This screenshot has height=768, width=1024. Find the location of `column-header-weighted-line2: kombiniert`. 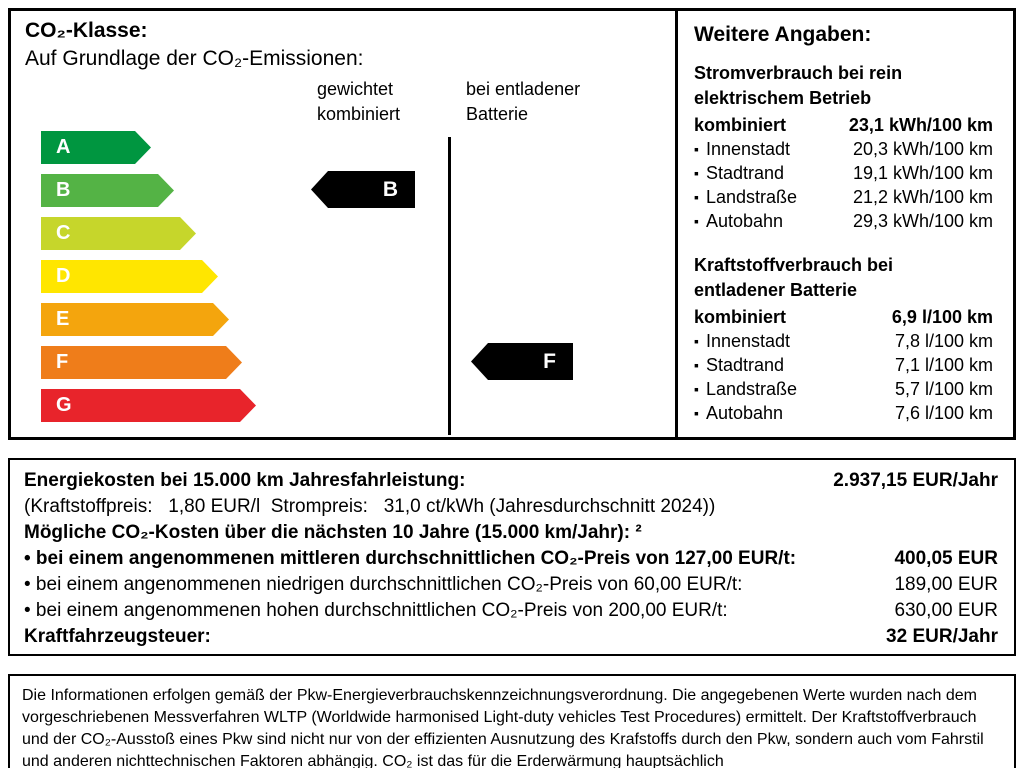

column-header-weighted-line2: kombiniert is located at coordinates (359, 114).